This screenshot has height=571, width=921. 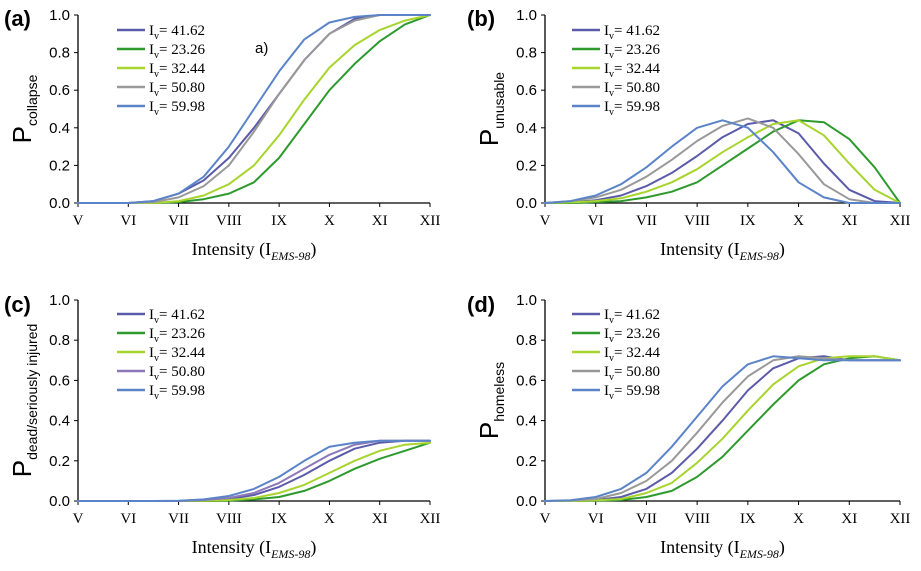 What do you see at coordinates (261, 48) in the screenshot?
I see `chart-annotation: a)` at bounding box center [261, 48].